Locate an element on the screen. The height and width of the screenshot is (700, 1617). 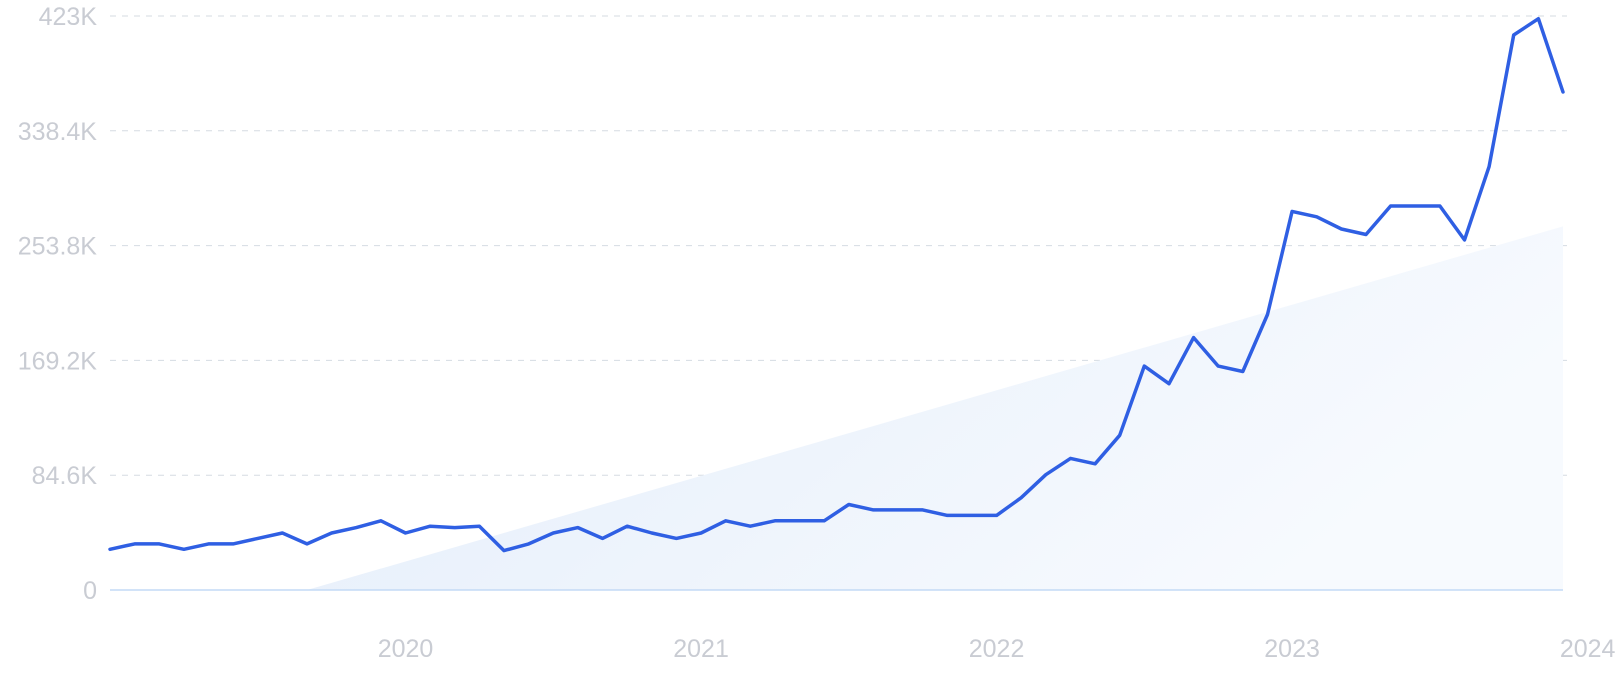
x-tick-label: 2022 is located at coordinates (997, 649).